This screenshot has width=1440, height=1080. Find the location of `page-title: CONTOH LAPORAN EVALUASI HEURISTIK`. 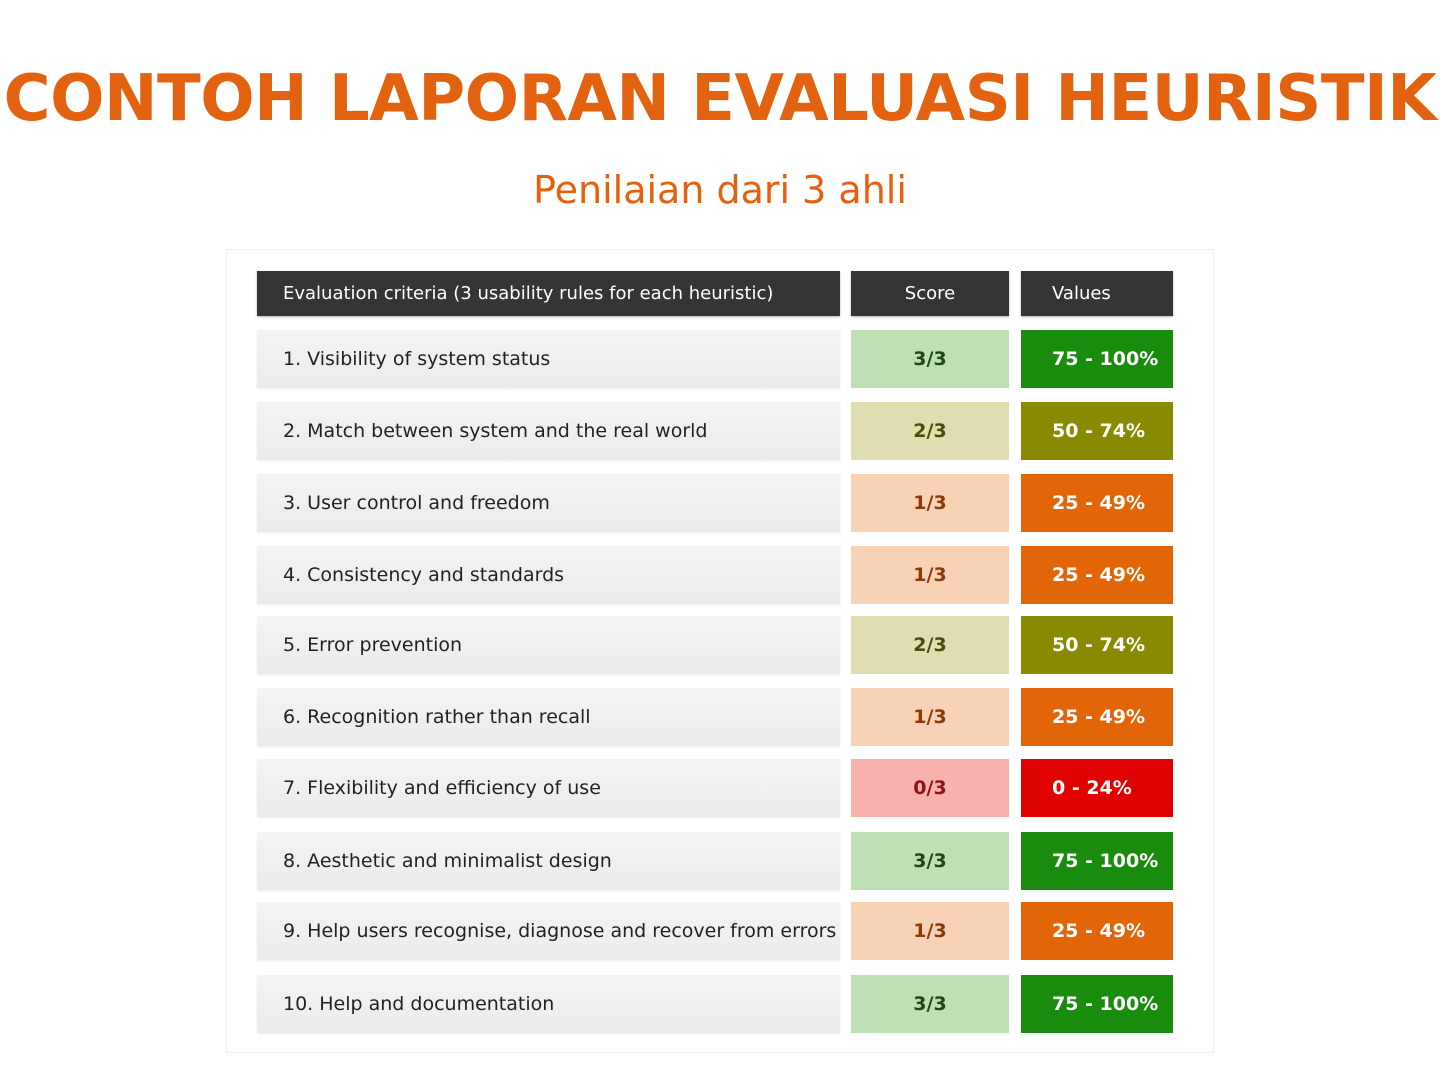

page-title: CONTOH LAPORAN EVALUASI HEURISTIK is located at coordinates (720, 99).